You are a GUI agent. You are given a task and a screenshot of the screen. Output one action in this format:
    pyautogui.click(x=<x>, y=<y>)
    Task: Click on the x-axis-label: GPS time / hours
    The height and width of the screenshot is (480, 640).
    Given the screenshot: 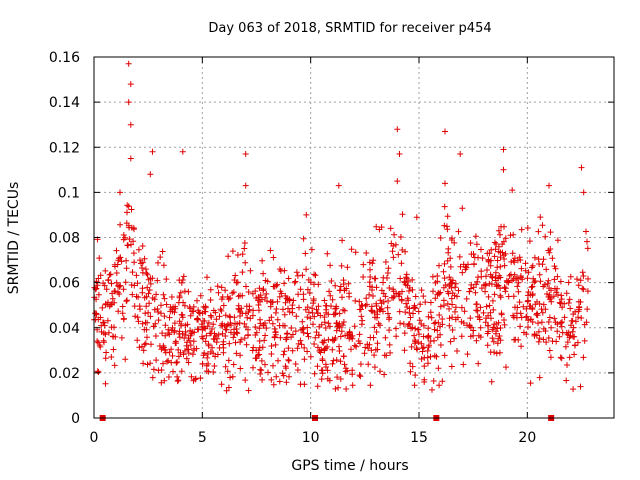 What is the action you would take?
    pyautogui.click(x=349, y=466)
    